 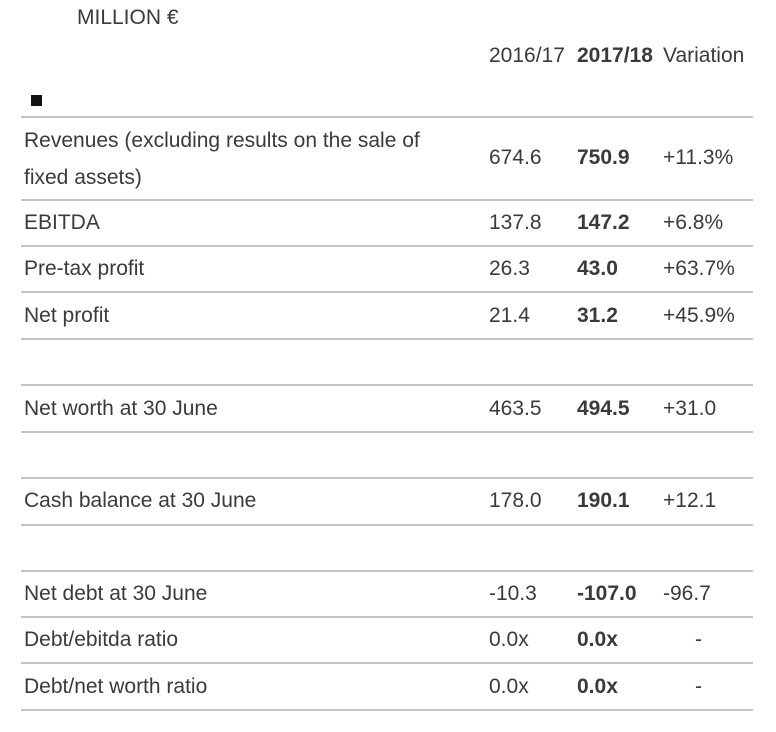 I want to click on value-2017-18: 31.2, so click(x=597, y=315).